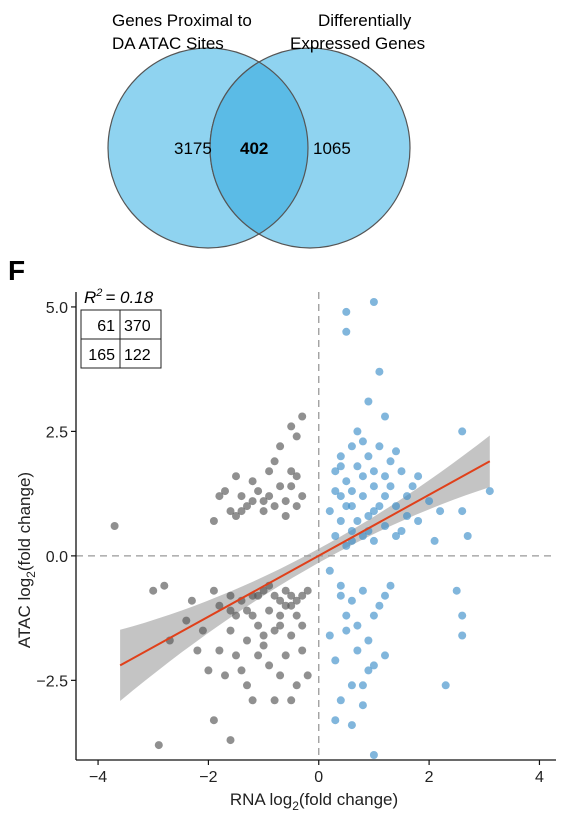 The height and width of the screenshot is (820, 578). I want to click on venn-overlap-count: 402, so click(254, 148).